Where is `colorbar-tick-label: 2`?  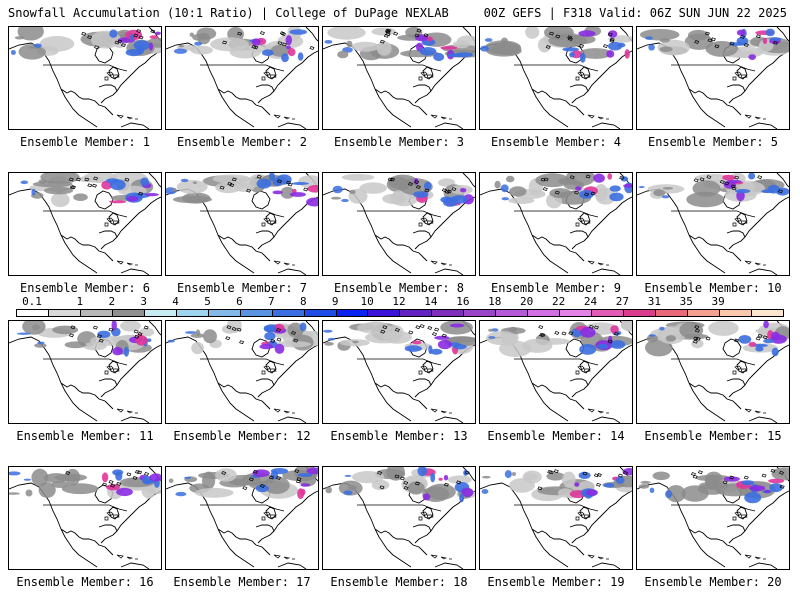
colorbar-tick-label: 2 is located at coordinates (112, 301).